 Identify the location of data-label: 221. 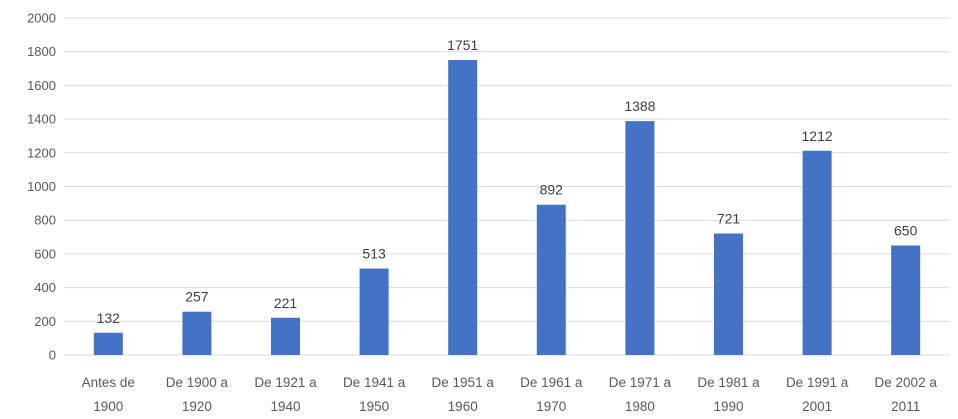
(286, 303).